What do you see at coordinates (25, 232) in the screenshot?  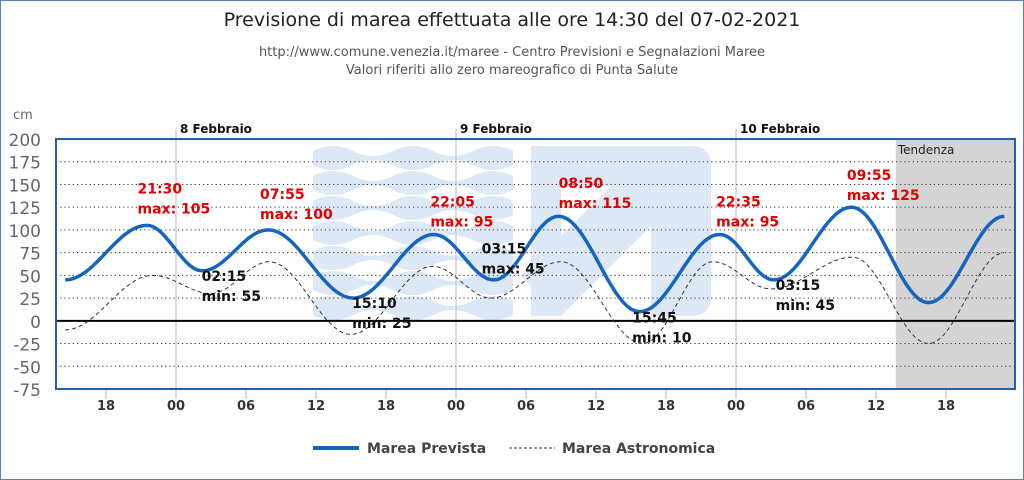 I see `y-tick-label: 100` at bounding box center [25, 232].